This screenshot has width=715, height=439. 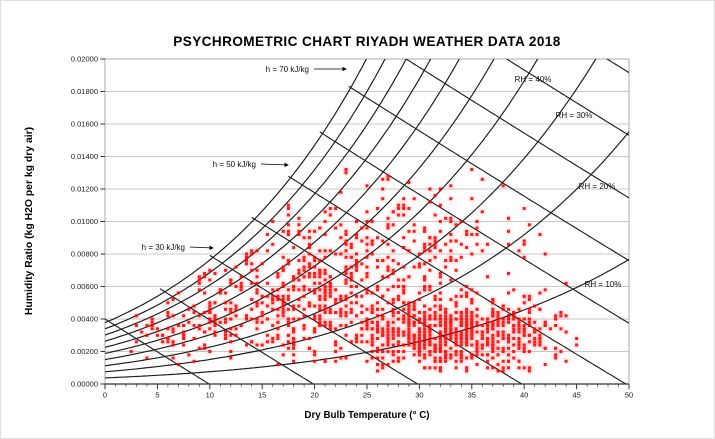 I want to click on y-tick-label: 0.01400, so click(x=84, y=156).